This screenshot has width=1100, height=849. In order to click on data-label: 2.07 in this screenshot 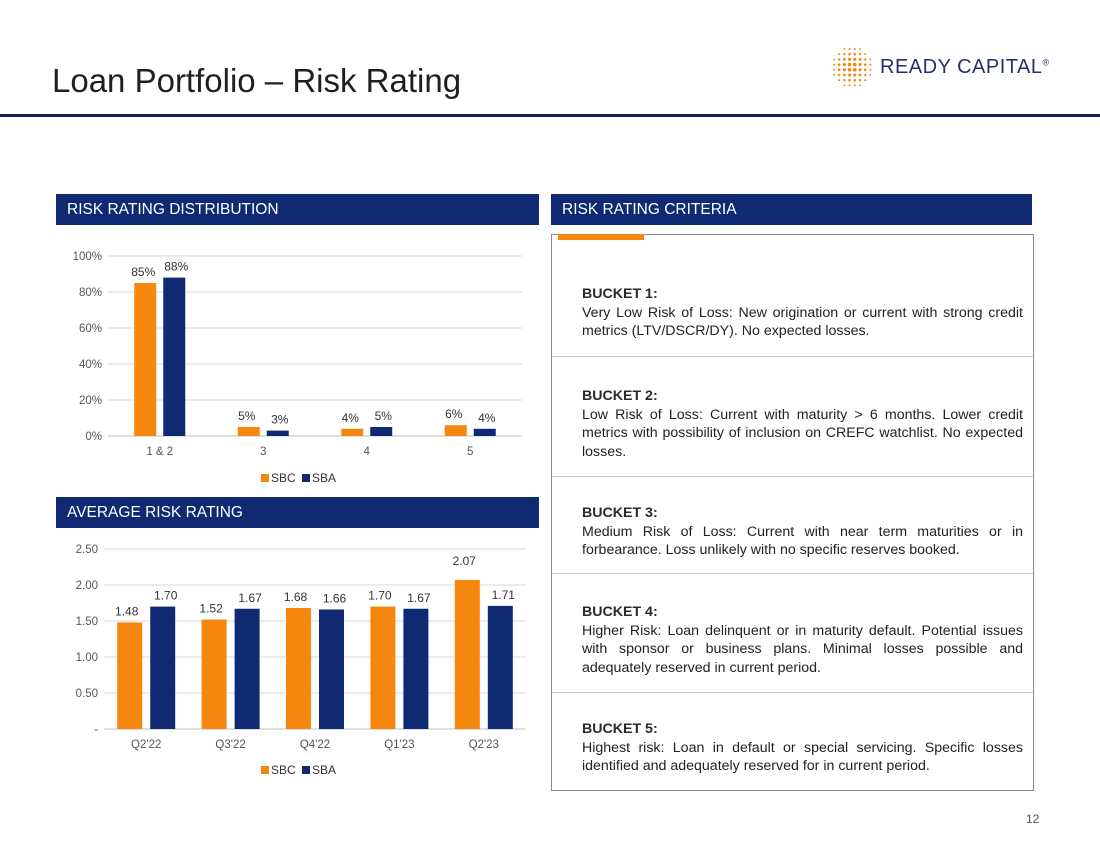, I will do `click(465, 561)`.